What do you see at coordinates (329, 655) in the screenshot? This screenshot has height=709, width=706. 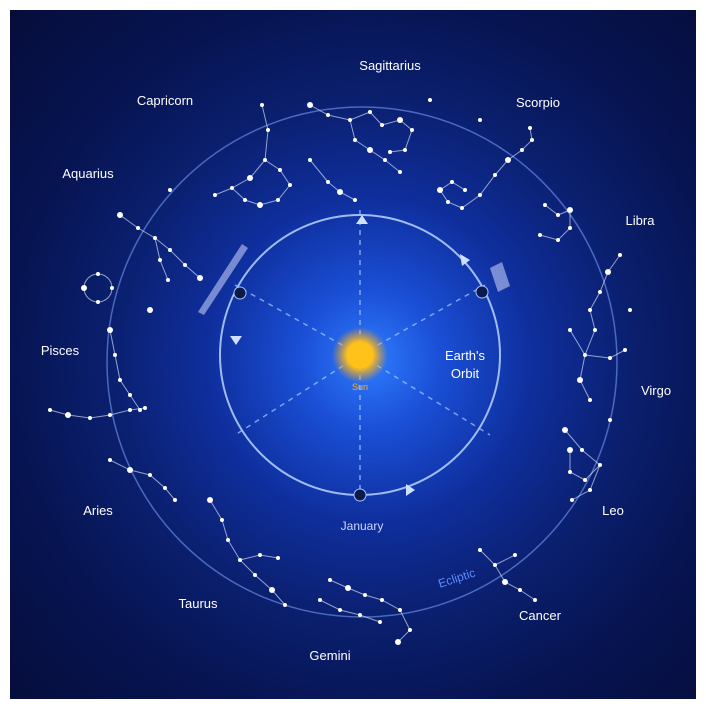 I see `label-gemini: Gemini` at bounding box center [329, 655].